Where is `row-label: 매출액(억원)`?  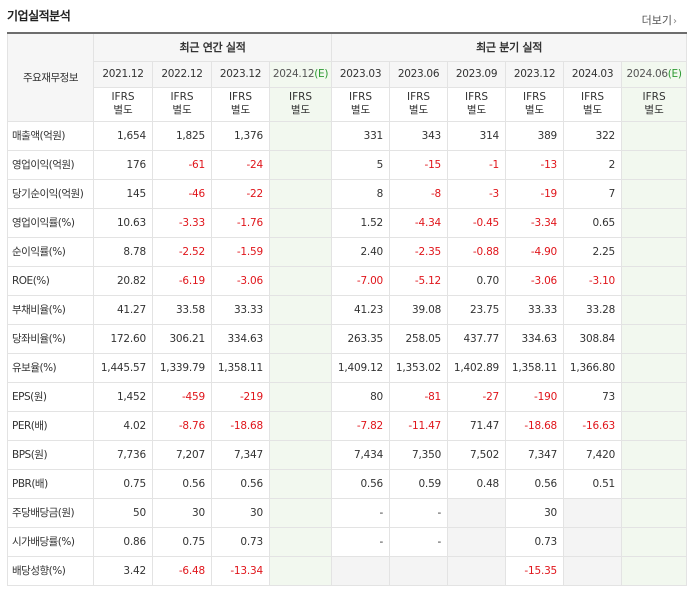
row-label: 매출액(억원) is located at coordinates (50, 135).